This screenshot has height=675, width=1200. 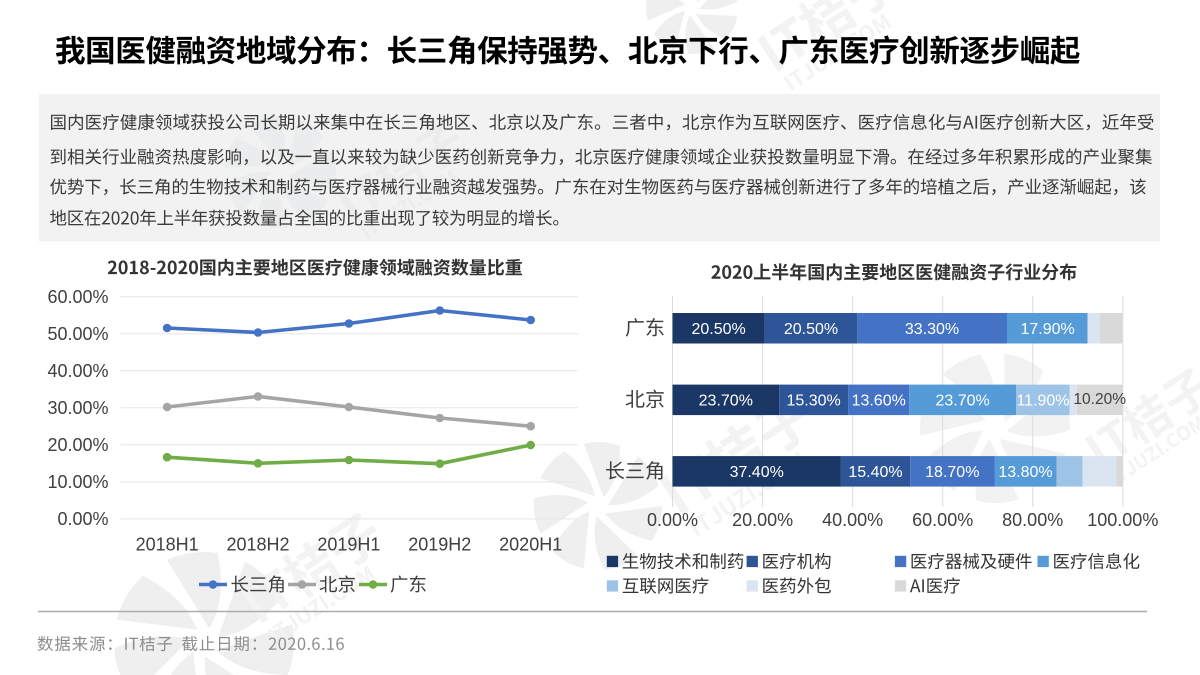 What do you see at coordinates (1032, 520) in the screenshot?
I see `svg-text: 80.00%` at bounding box center [1032, 520].